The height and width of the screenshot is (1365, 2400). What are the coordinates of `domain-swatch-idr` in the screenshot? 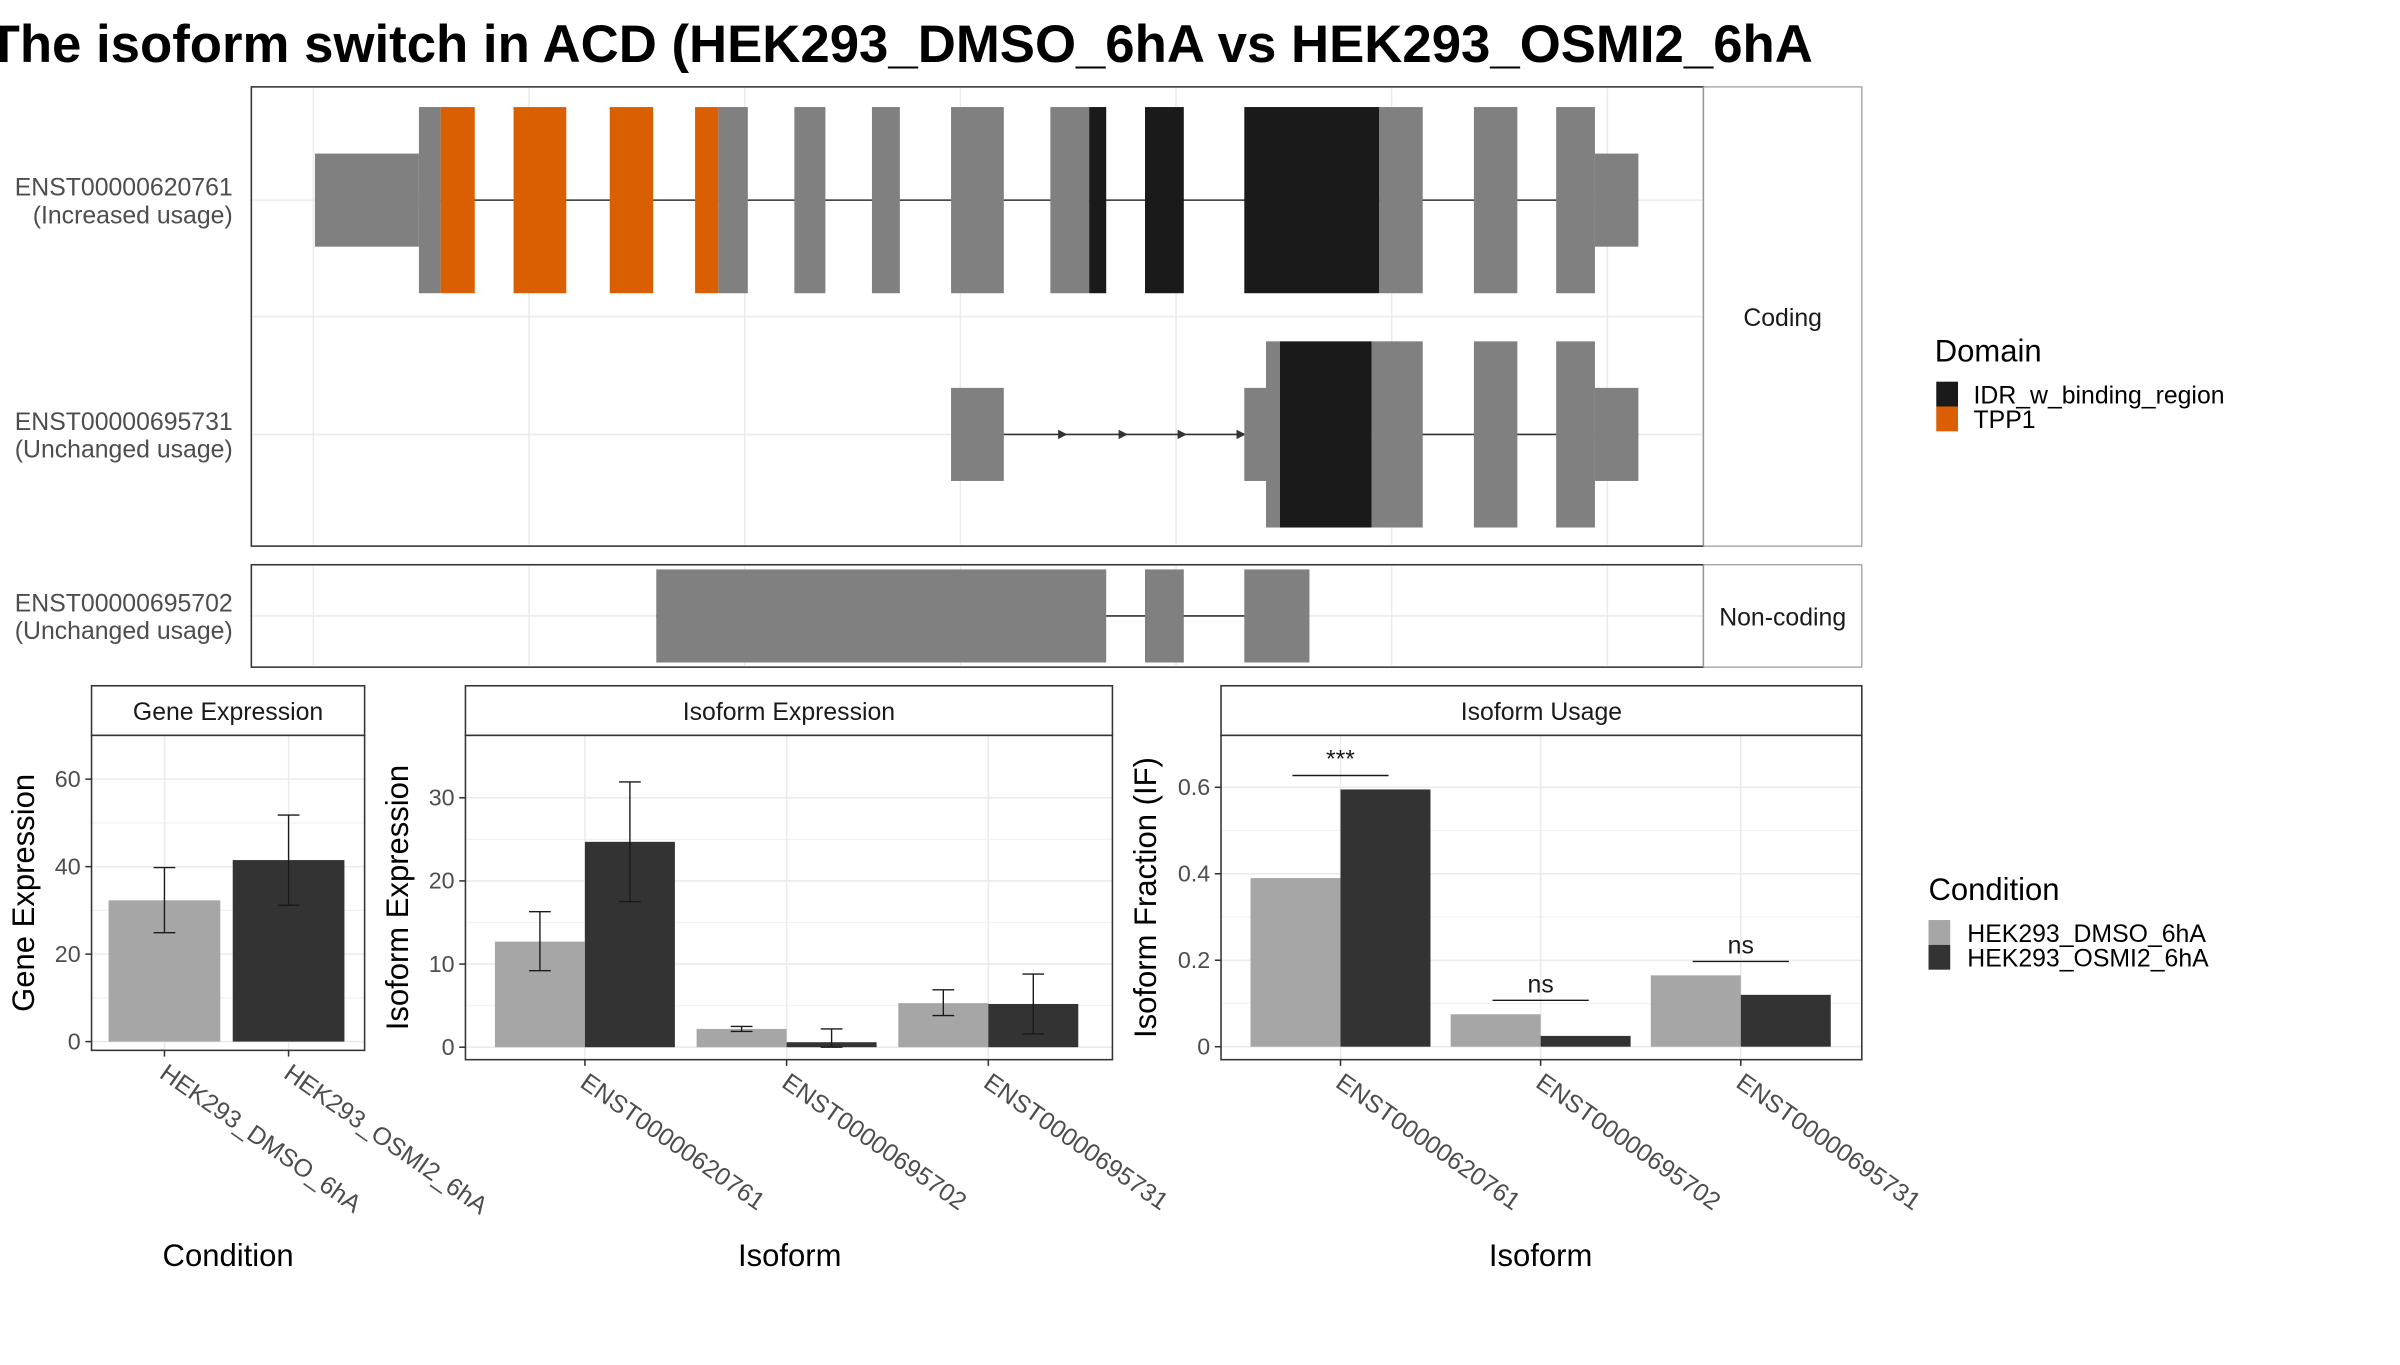 It's located at (1947, 394).